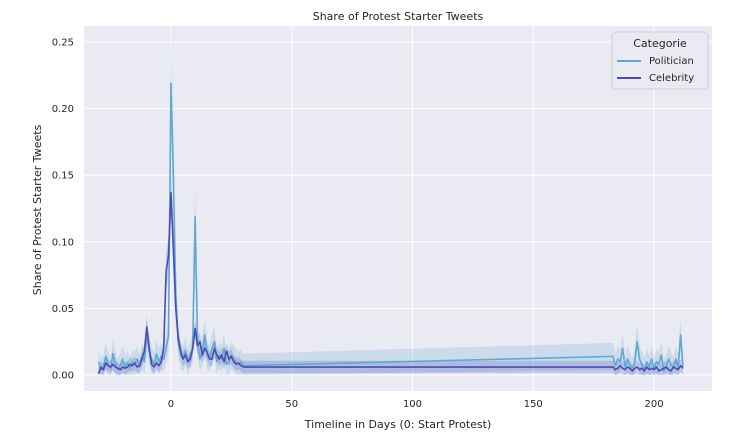  I want to click on x-tick-label: 50, so click(291, 404).